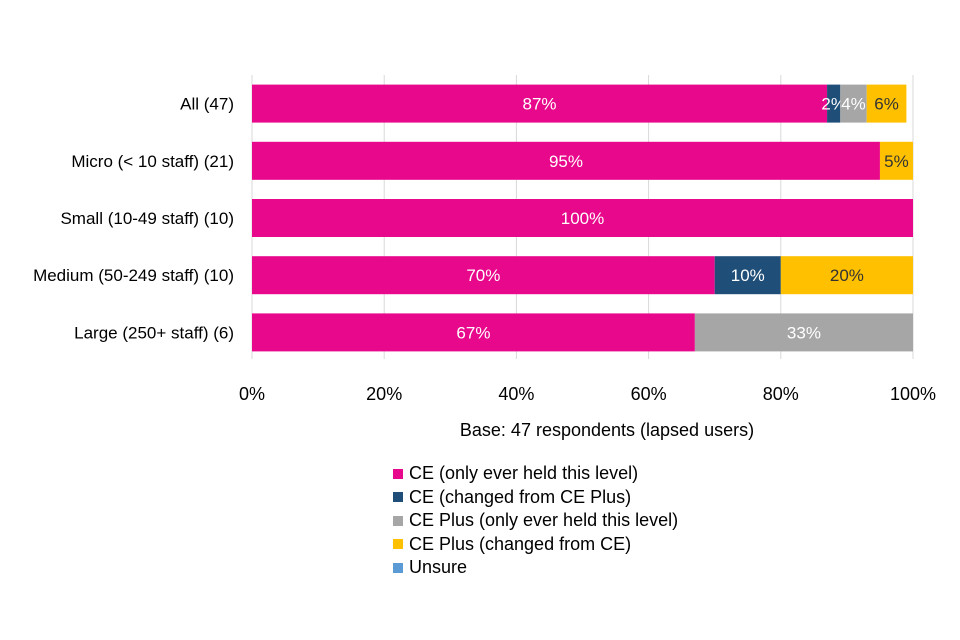 The height and width of the screenshot is (640, 960). I want to click on category-label: All (47), so click(207, 104).